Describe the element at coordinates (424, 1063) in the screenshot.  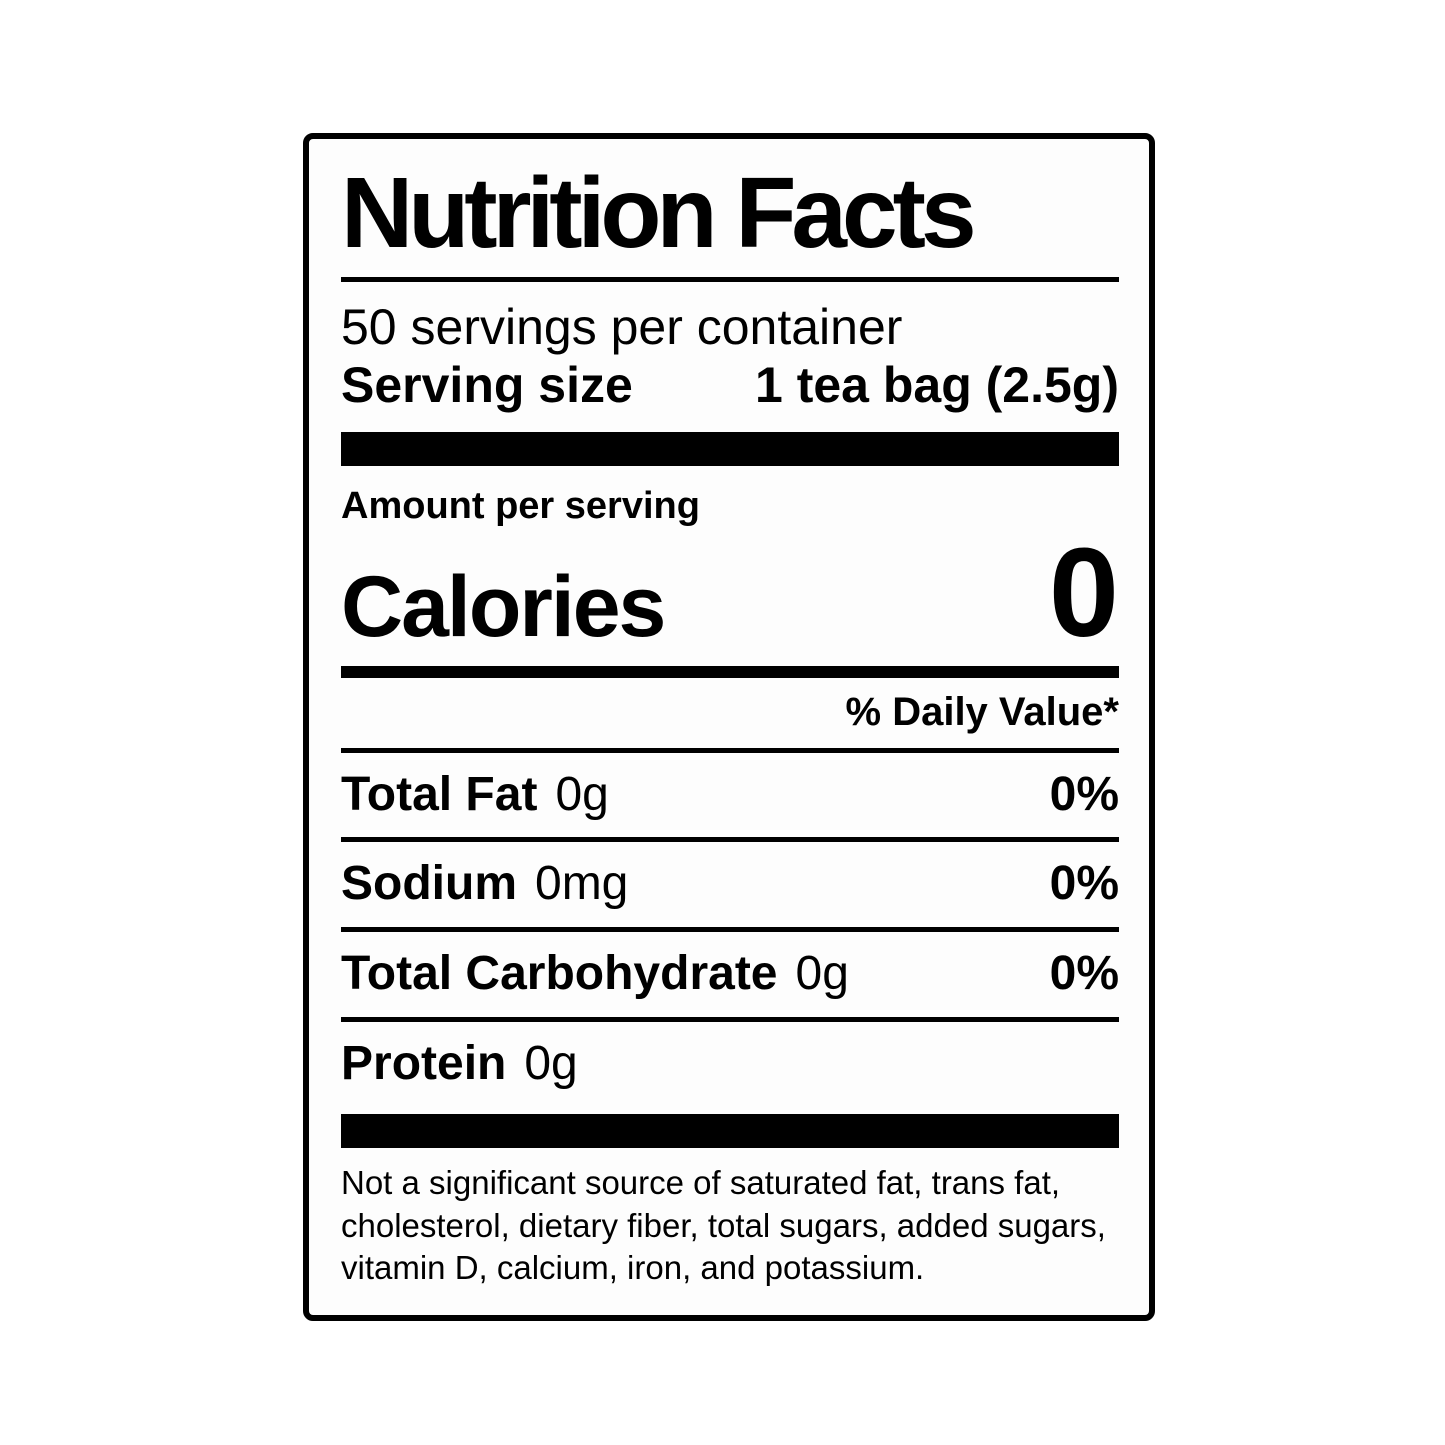
I see `nutrient-name: Protein` at that location.